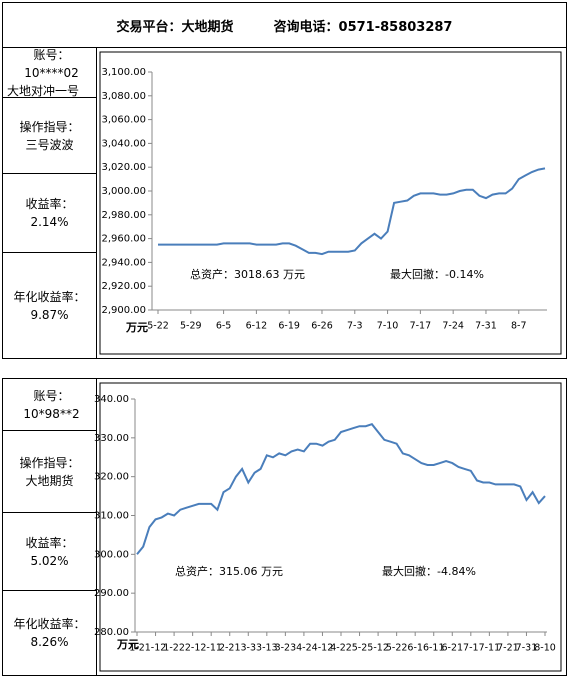  Describe the element at coordinates (415, 648) in the screenshot. I see `x-tick-label: 6-1` at that location.